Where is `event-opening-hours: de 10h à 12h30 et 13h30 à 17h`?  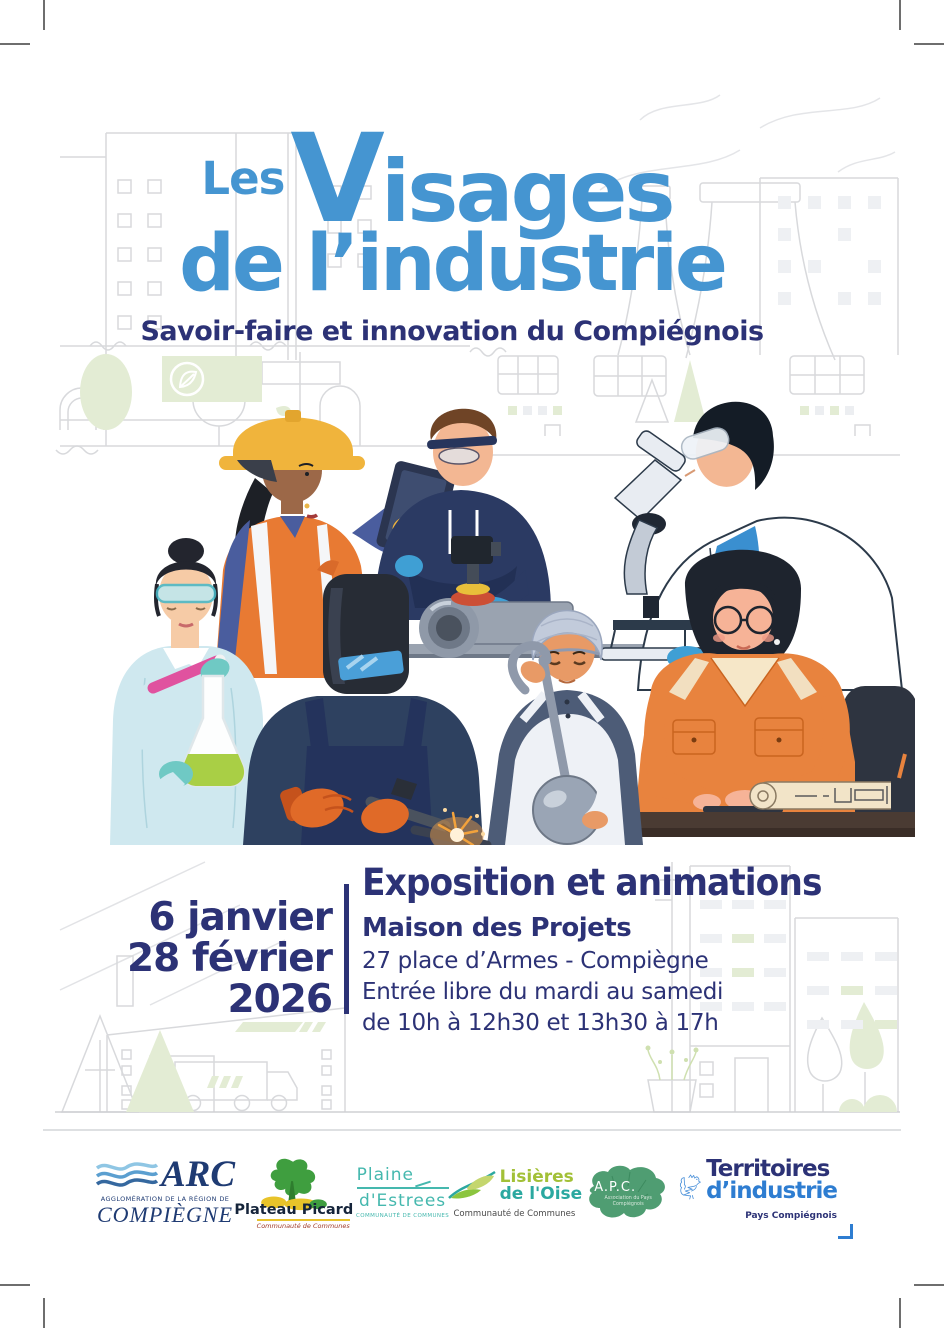 event-opening-hours: de 10h à 12h30 et 13h30 à 17h is located at coordinates (540, 1023).